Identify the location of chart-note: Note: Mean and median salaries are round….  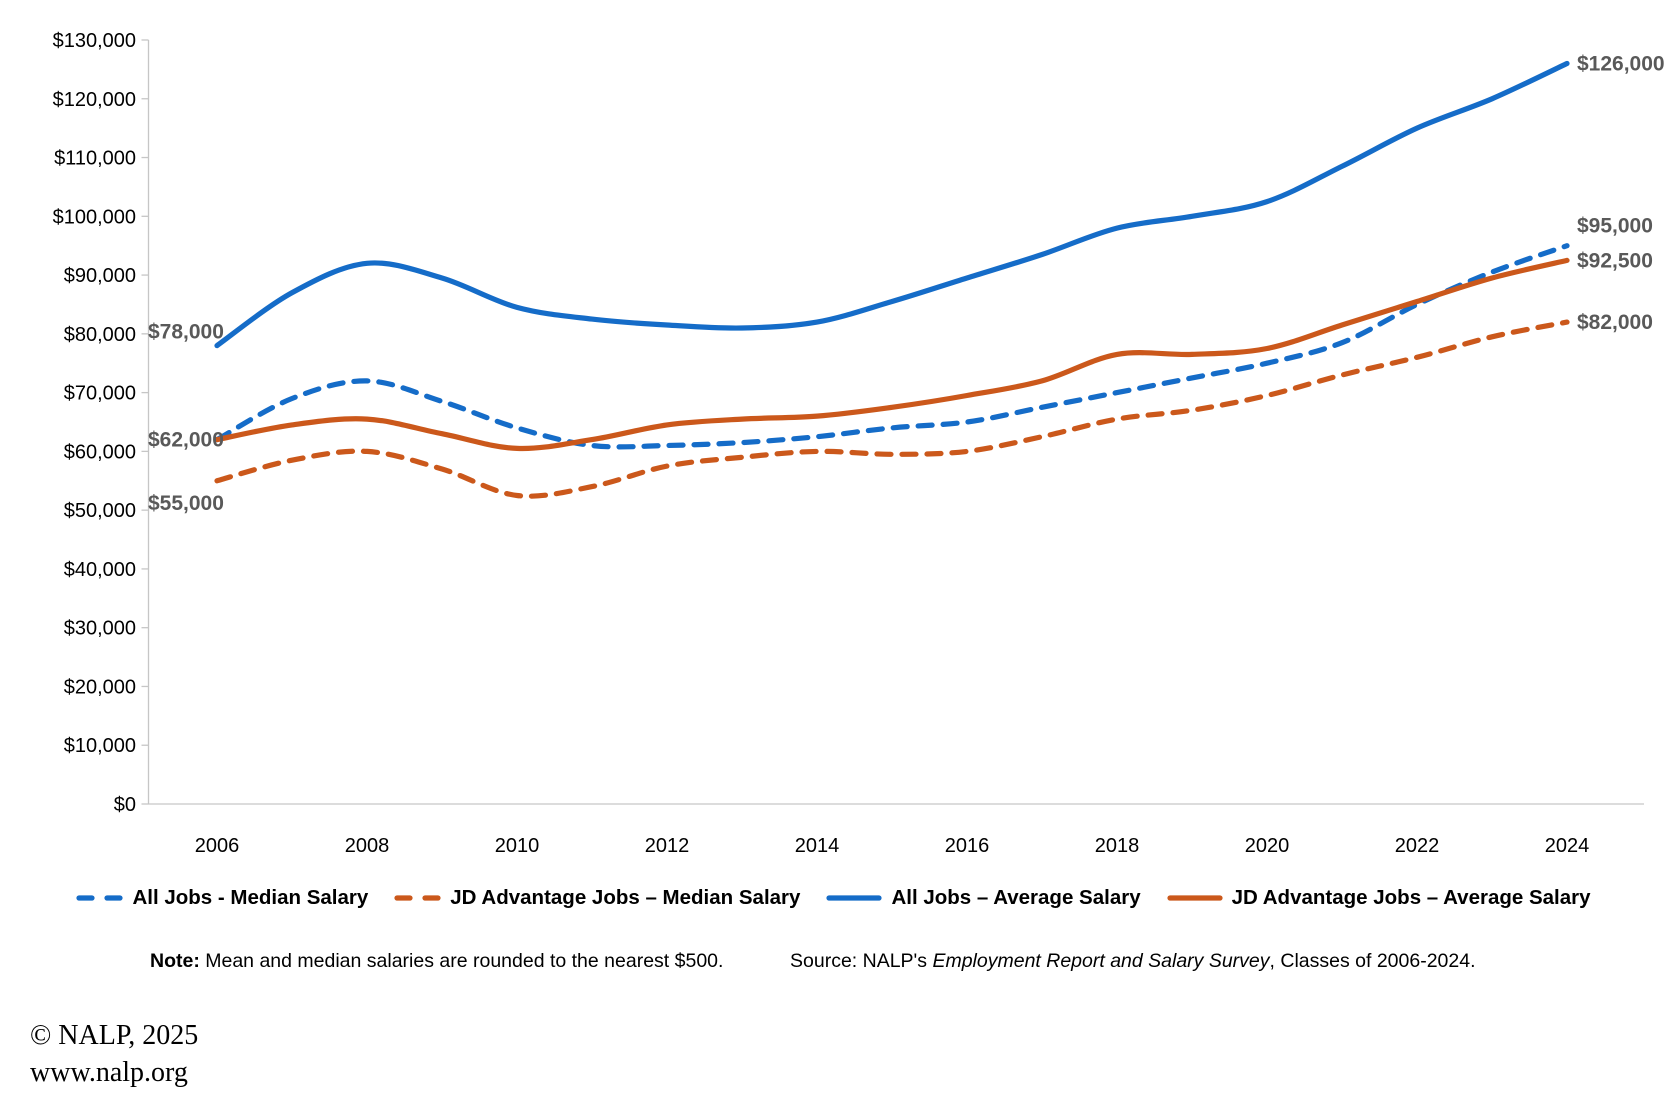
(436, 961).